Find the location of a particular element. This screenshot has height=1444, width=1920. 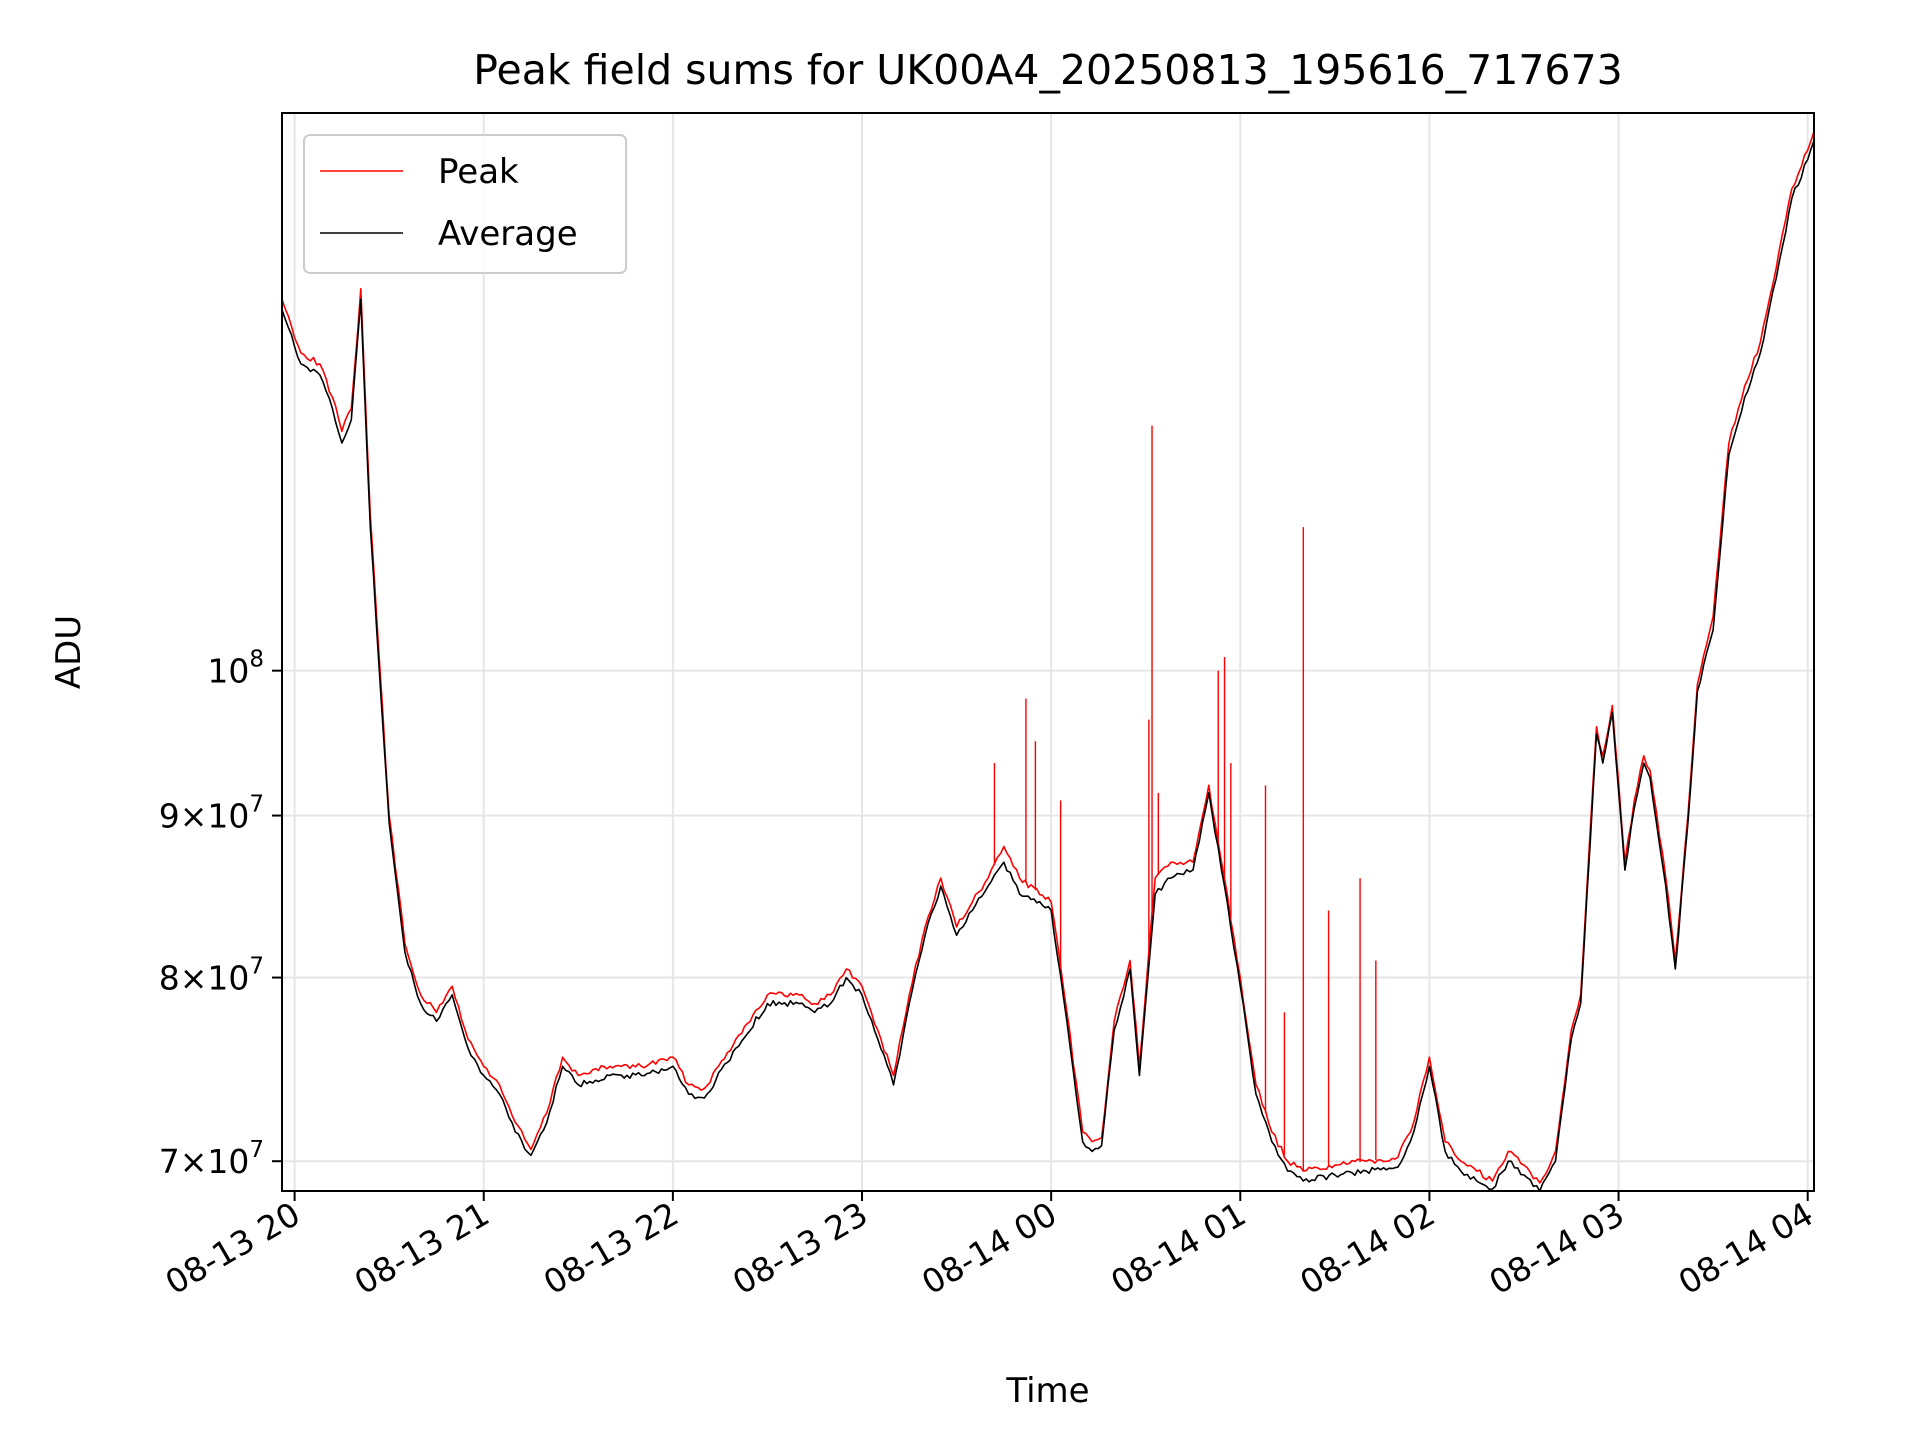

y-tick-label: 7×107 is located at coordinates (211, 1159).